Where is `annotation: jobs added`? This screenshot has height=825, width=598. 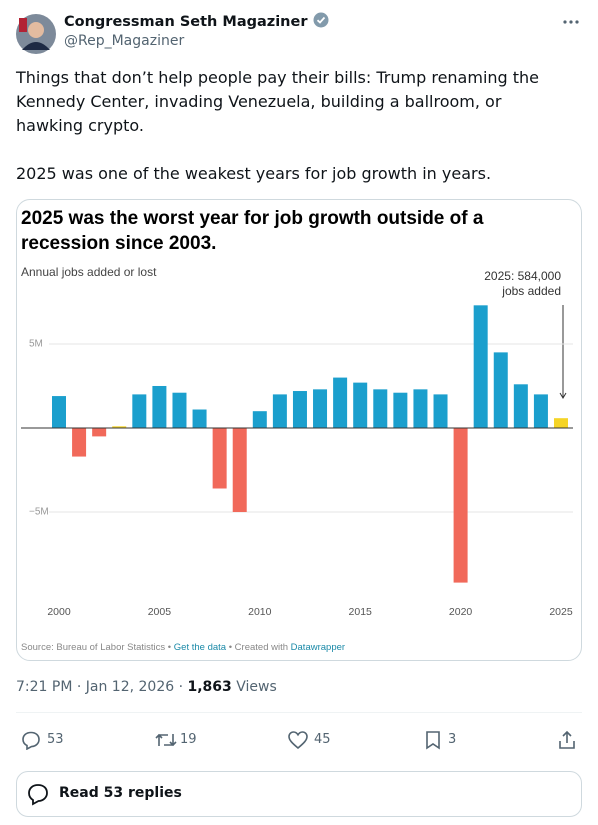
annotation: jobs added is located at coordinates (531, 291).